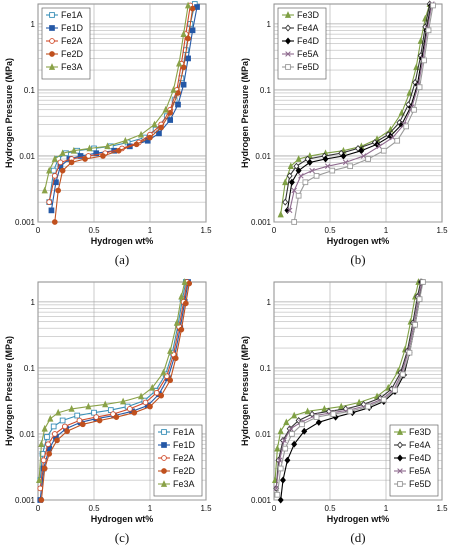  Describe the element at coordinates (184, 471) in the screenshot. I see `legend-label: Fe2D` at that location.